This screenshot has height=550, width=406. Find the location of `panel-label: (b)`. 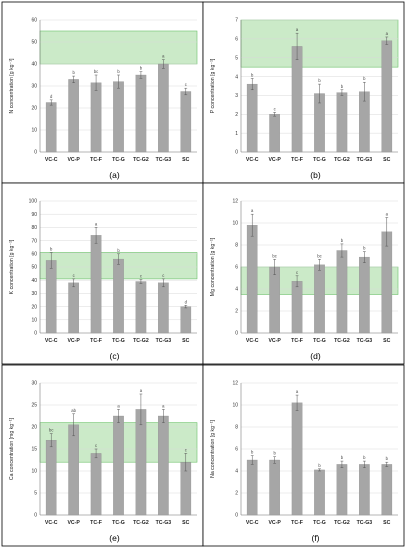

panel-label: (b) is located at coordinates (315, 175).